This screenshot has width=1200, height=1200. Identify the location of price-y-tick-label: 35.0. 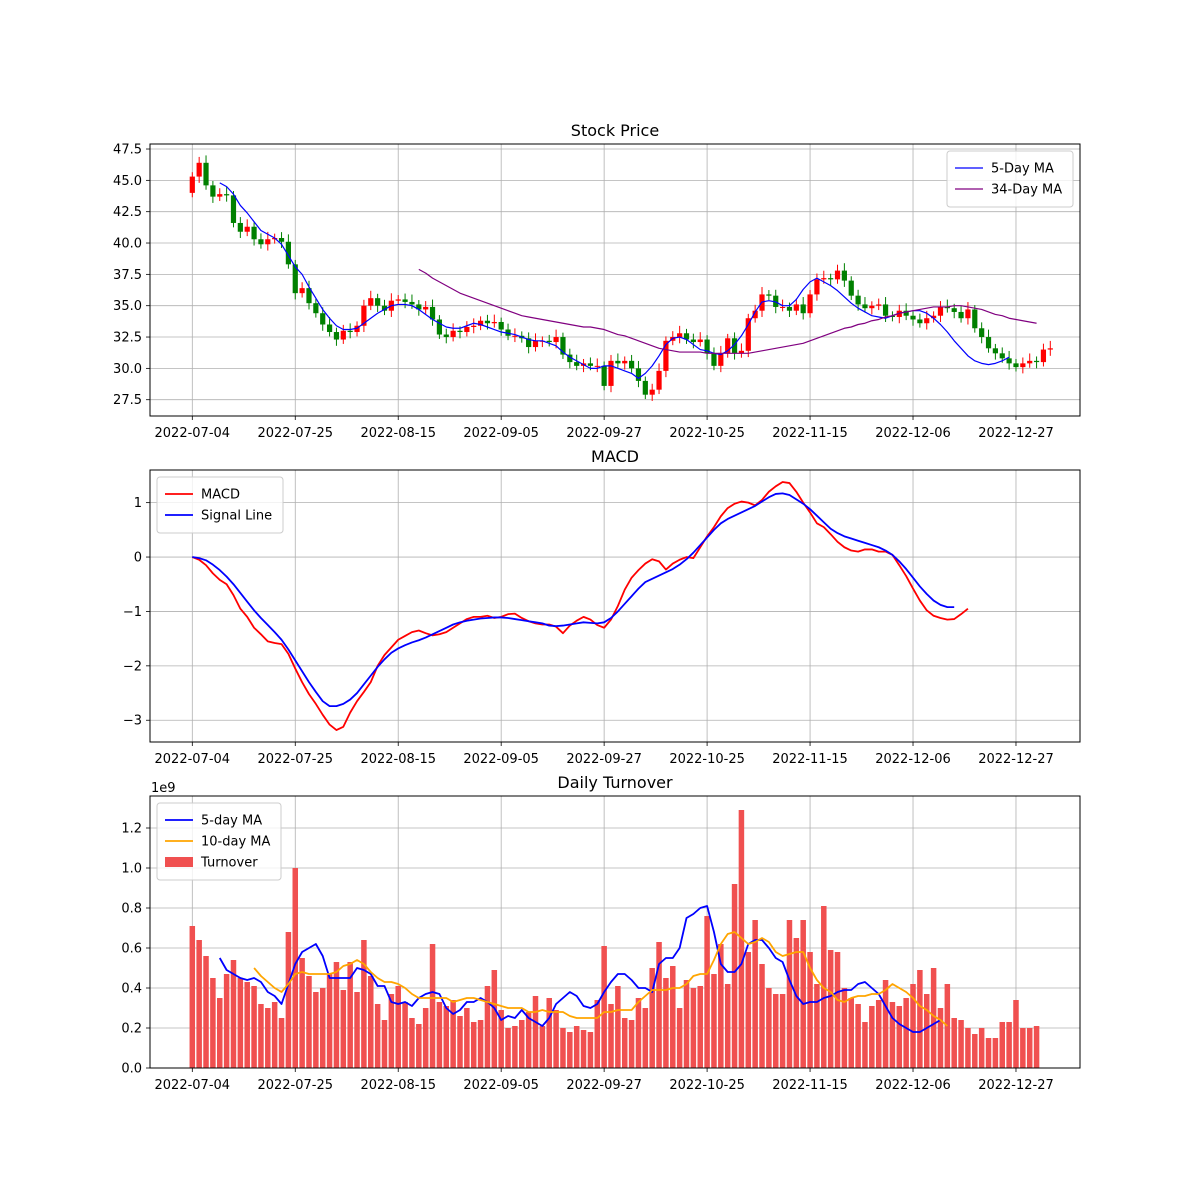
(127, 306).